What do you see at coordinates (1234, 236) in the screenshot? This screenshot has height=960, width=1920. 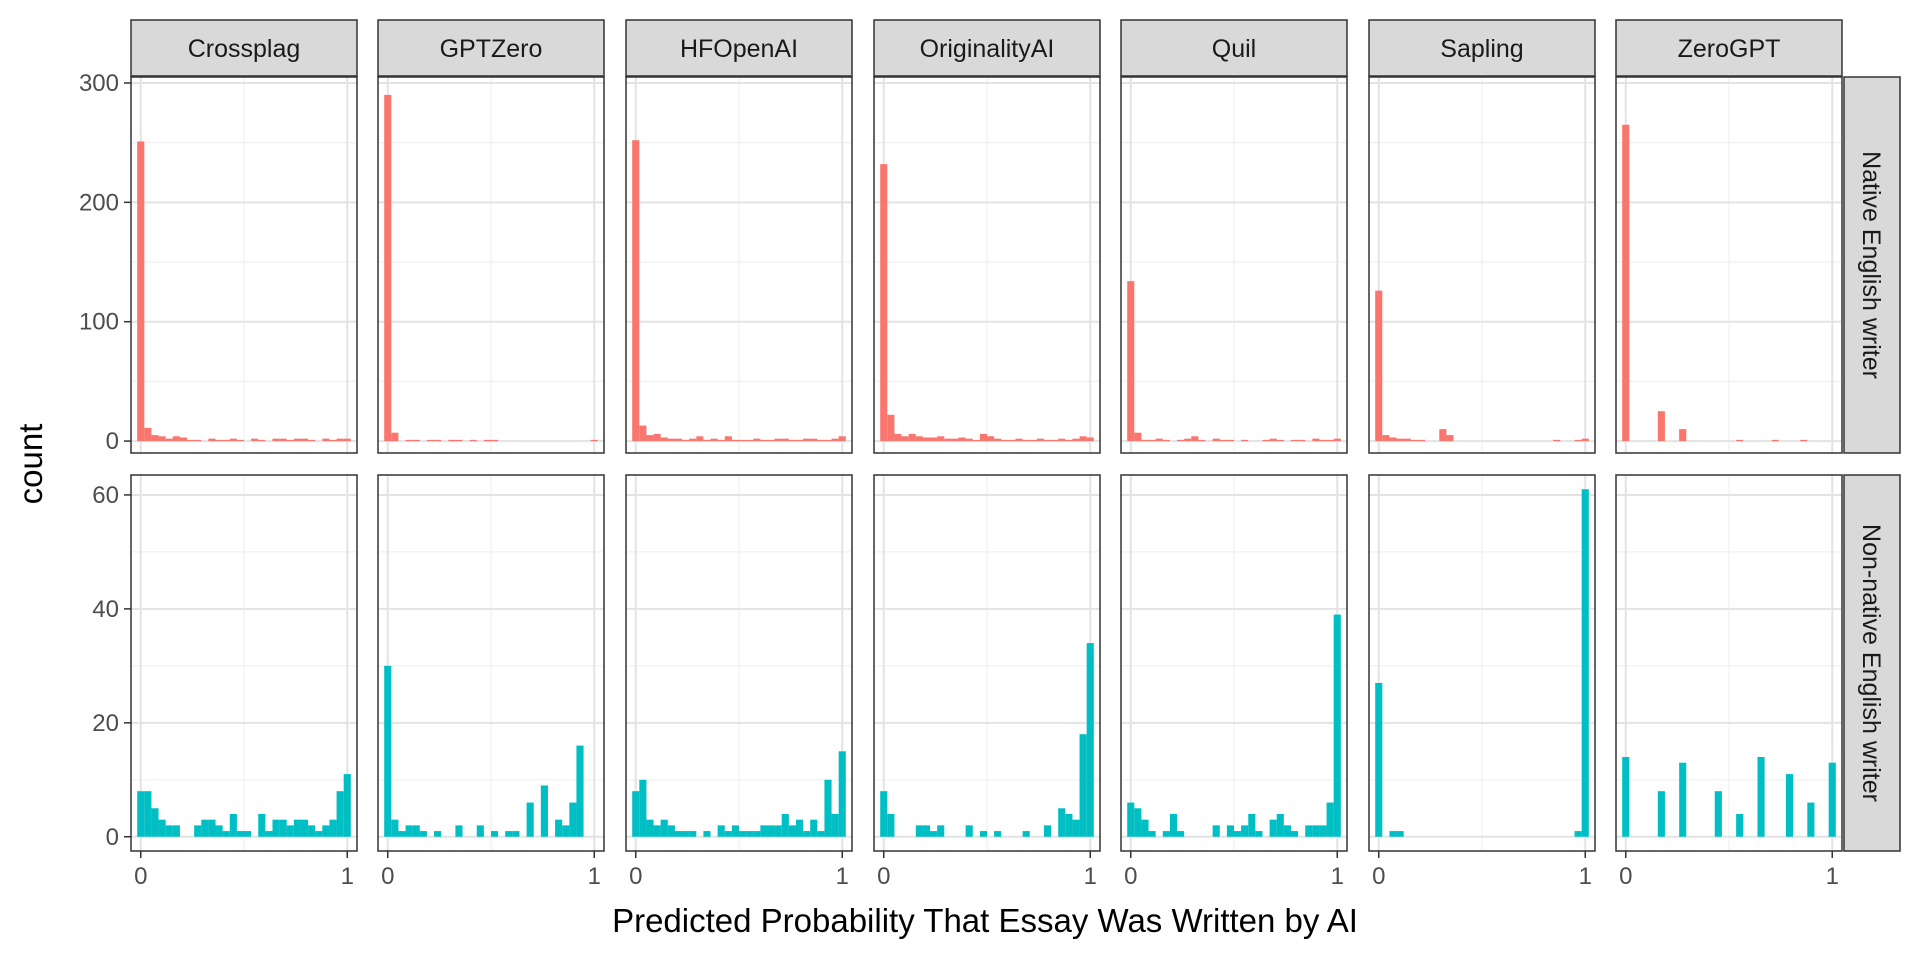 I see `panel-quil-row-1: Quil` at bounding box center [1234, 236].